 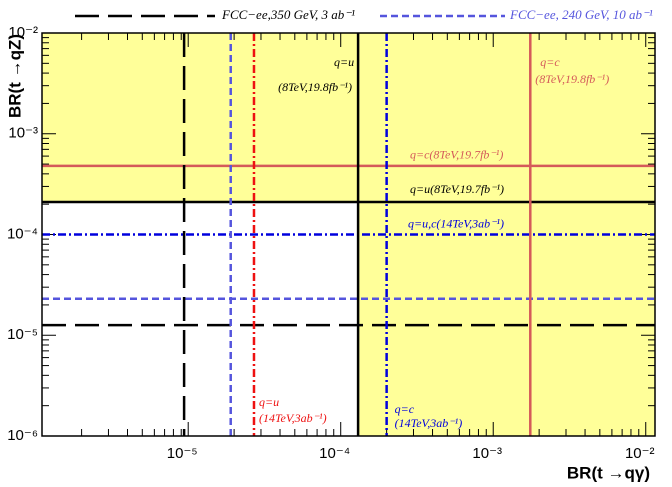 What do you see at coordinates (456, 223) in the screenshot?
I see `limit-label: q=u,c(14TeV,3ab⁻¹)` at bounding box center [456, 223].